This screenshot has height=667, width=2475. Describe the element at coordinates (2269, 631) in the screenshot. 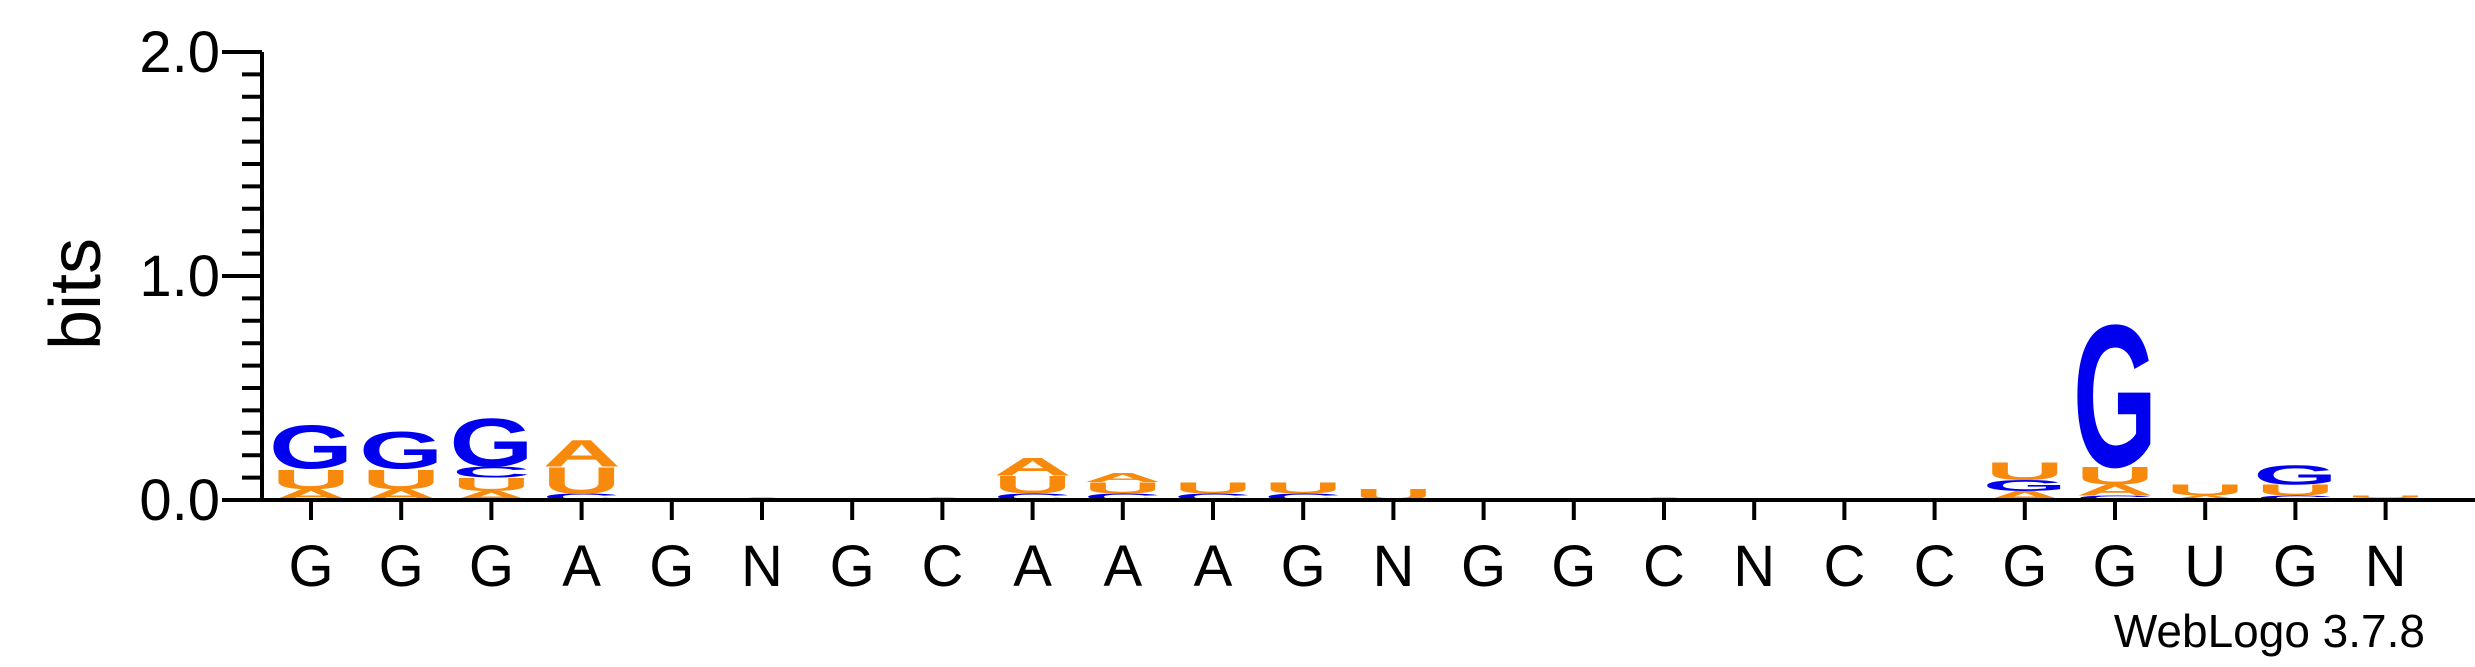

I see `weblogo-credit: WebLogo 3.7.8` at that location.